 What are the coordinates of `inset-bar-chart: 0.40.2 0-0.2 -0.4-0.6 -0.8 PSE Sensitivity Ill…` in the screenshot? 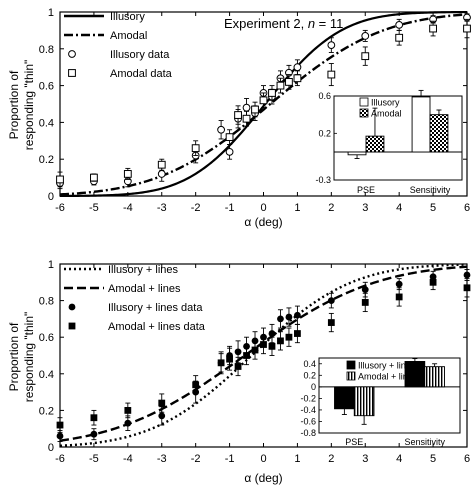 It's located at (380, 402).